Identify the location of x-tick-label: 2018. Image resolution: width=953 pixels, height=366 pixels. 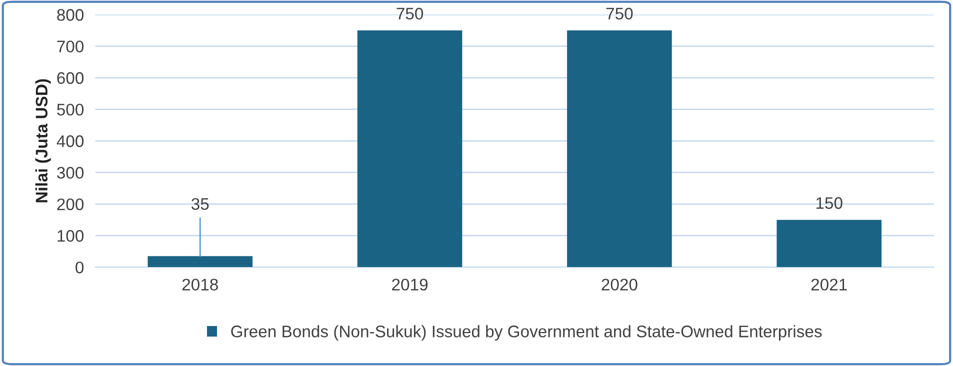
(200, 284).